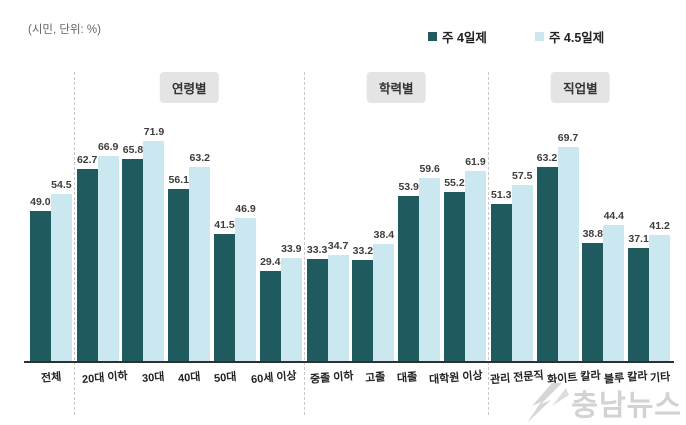 The height and width of the screenshot is (425, 686). I want to click on category-label: 전체, so click(51, 378).